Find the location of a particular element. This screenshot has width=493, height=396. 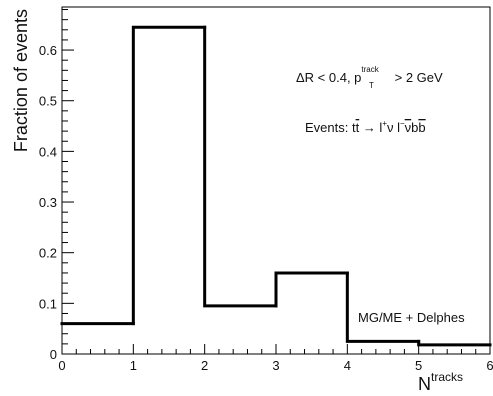

x-tick-label: 3 is located at coordinates (275, 365).